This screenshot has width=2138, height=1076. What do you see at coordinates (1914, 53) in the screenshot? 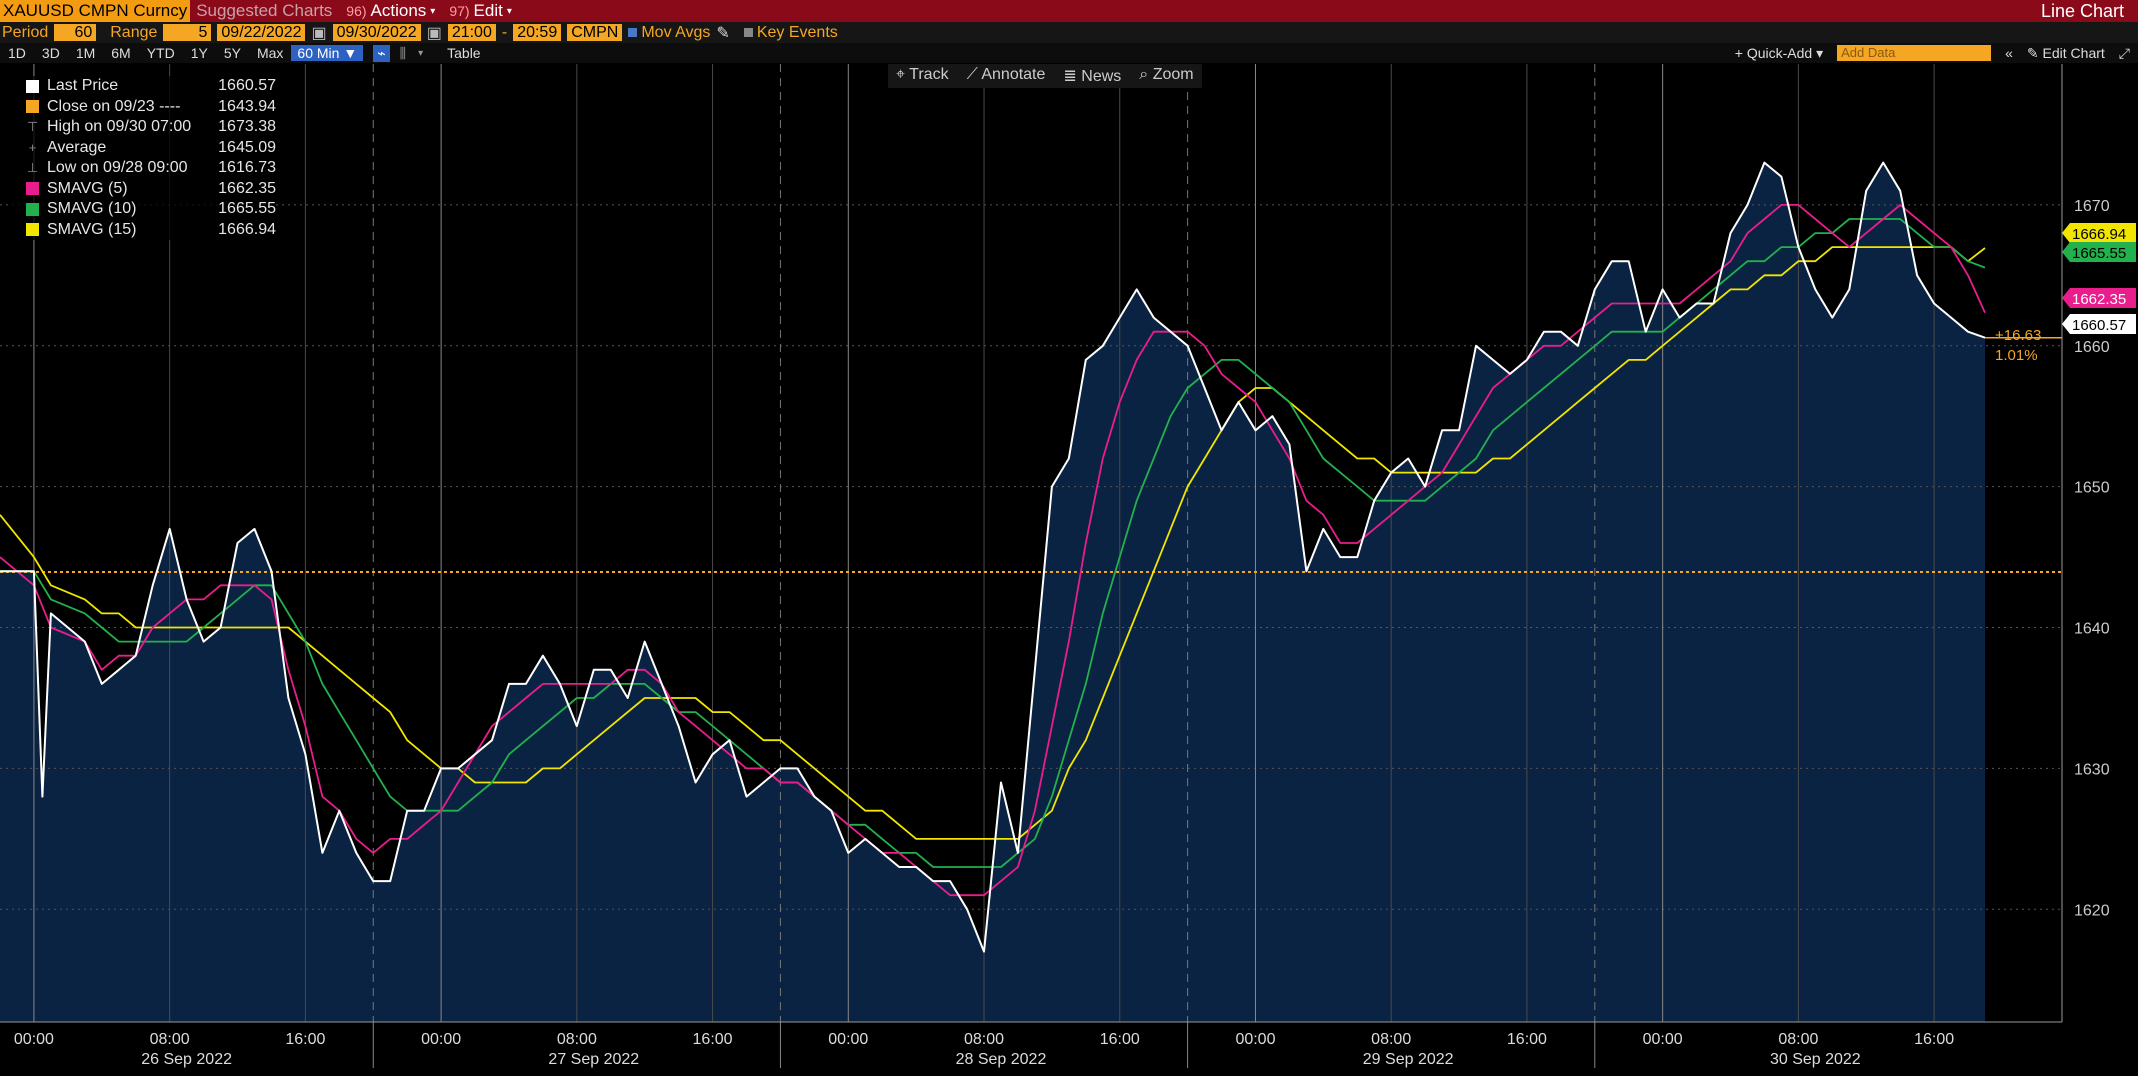
I see `add-data-input: Add Data` at bounding box center [1914, 53].